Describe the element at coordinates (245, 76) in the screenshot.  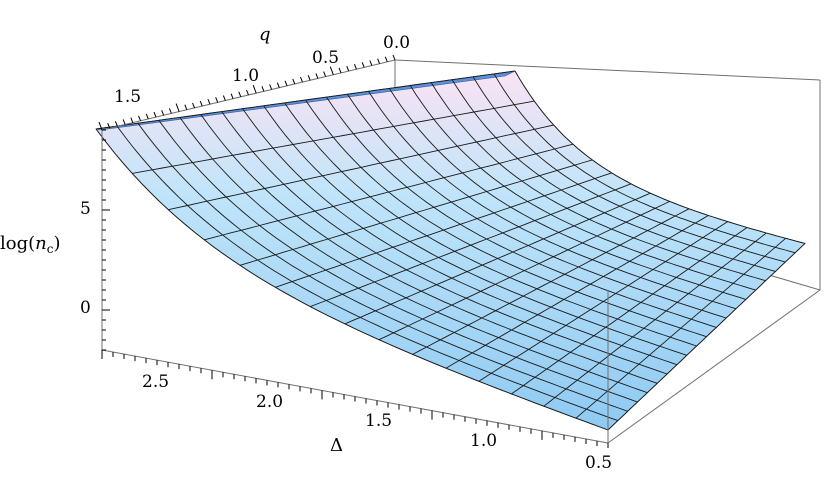
I see `q-tick-label: 1.0` at that location.